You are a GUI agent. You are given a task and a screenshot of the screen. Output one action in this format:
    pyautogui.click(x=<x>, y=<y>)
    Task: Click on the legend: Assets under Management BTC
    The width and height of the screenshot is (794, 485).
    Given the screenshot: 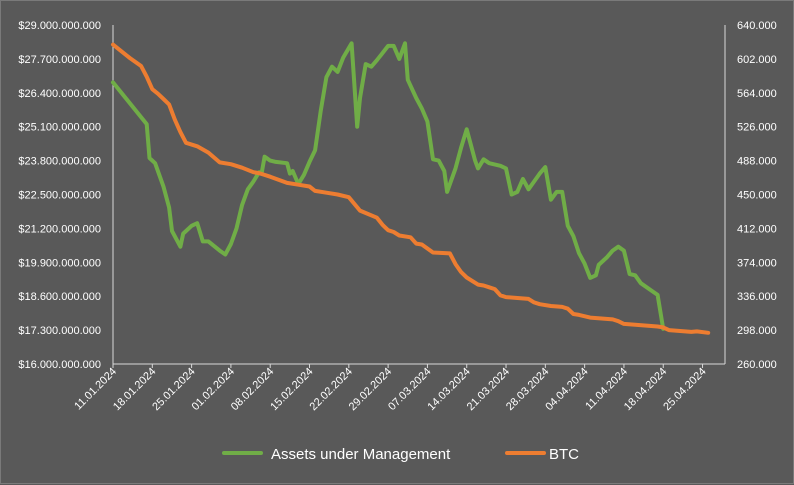 What is the action you would take?
    pyautogui.click(x=400, y=454)
    